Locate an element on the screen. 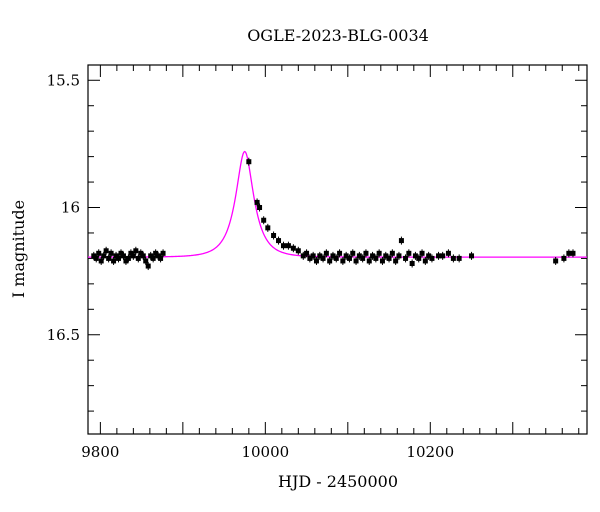 Image resolution: width=600 pixels, height=512 pixels. x-tick-label: 10200 is located at coordinates (430, 452).